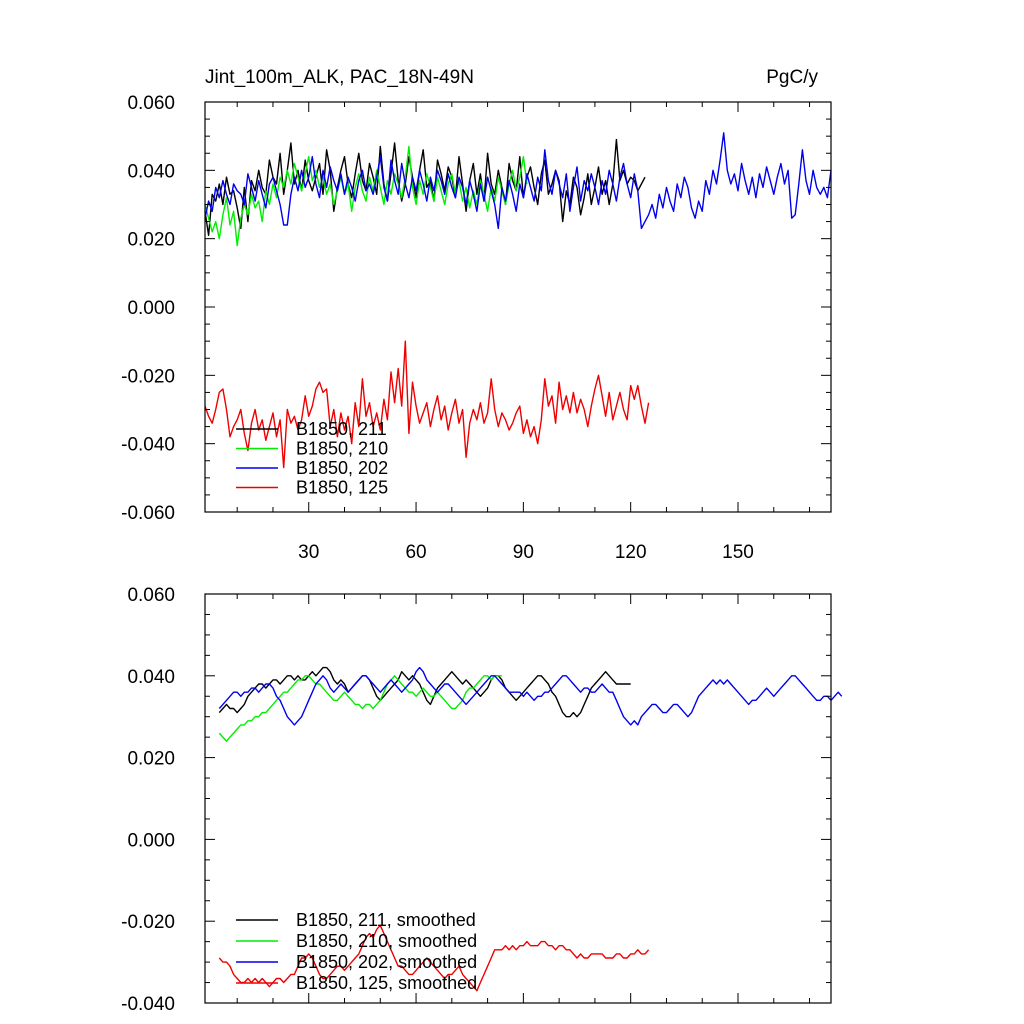 This screenshot has width=1024, height=1024. Describe the element at coordinates (386, 920) in the screenshot. I see `legend-label: B1850, 211, smoothed` at that location.